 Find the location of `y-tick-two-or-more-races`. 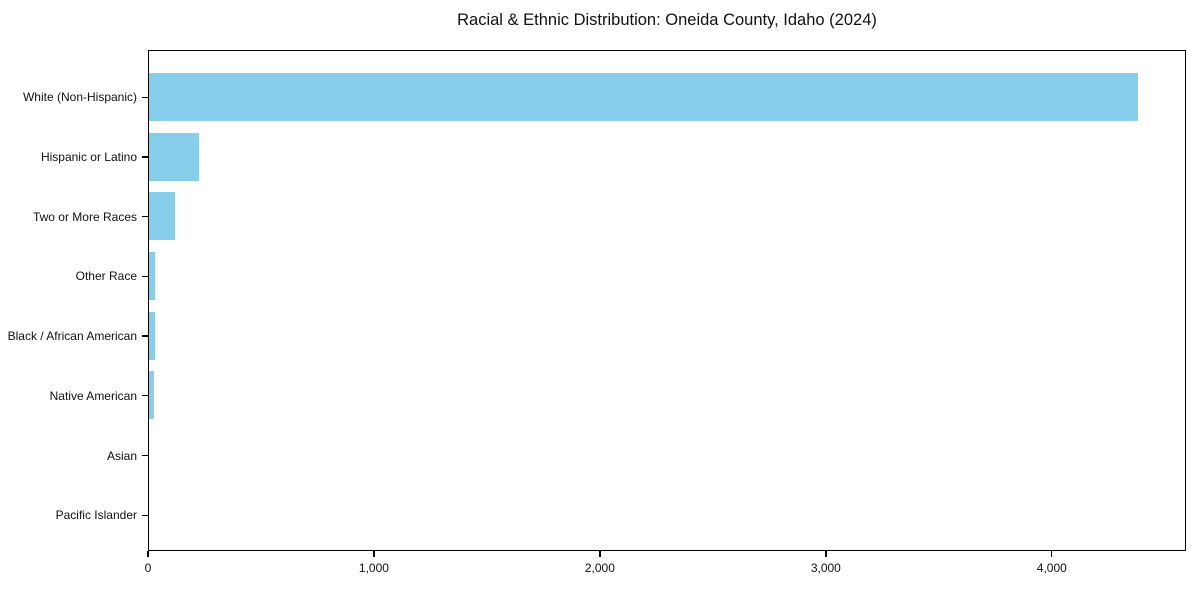

y-tick-two-or-more-races is located at coordinates (144, 217).